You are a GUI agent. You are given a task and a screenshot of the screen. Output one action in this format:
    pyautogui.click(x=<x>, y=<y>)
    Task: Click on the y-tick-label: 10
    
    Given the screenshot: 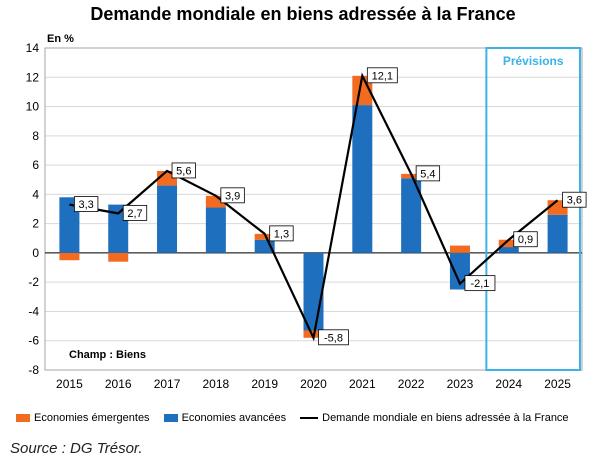 What is the action you would take?
    pyautogui.click(x=33, y=107)
    